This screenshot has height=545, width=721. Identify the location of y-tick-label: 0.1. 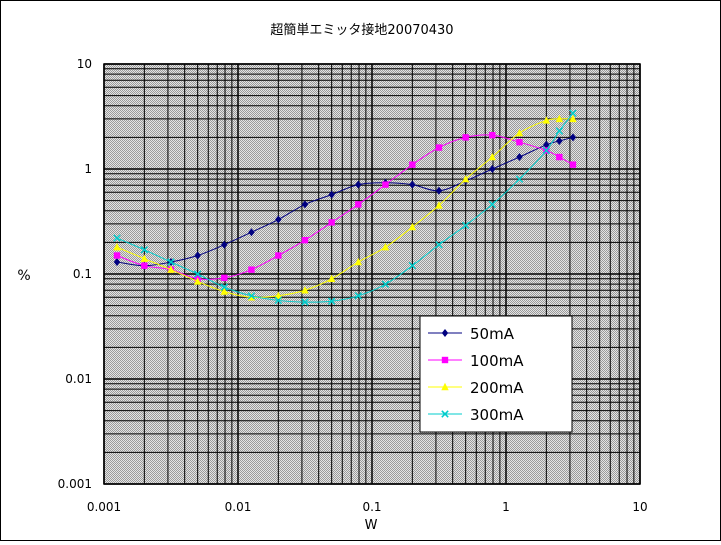
(82, 274).